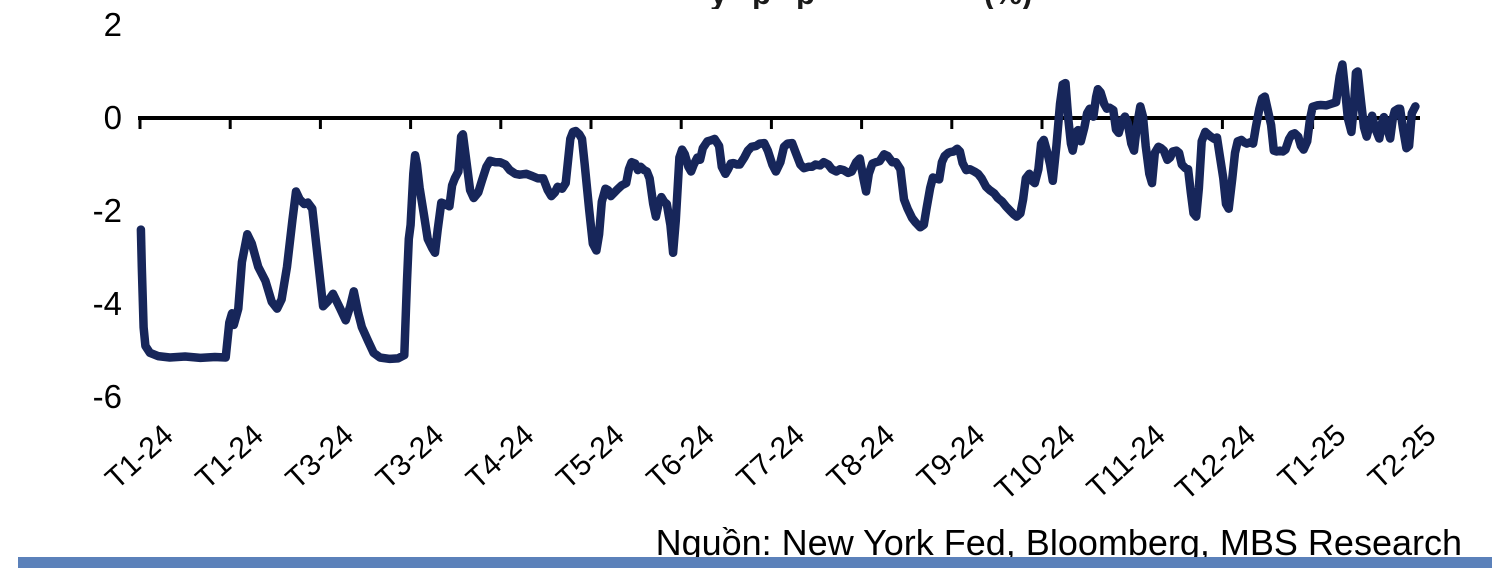 The width and height of the screenshot is (1492, 572). I want to click on y-tick-label: -6, so click(107, 396).